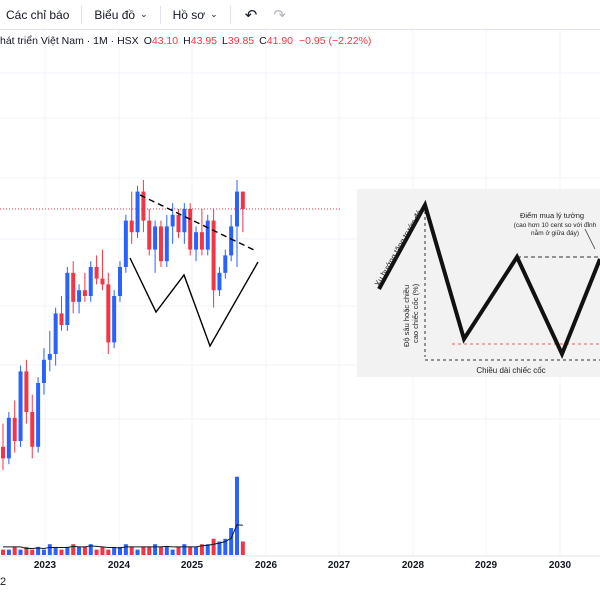  What do you see at coordinates (194, 302) in the screenshot?
I see `w-pattern-line` at bounding box center [194, 302].